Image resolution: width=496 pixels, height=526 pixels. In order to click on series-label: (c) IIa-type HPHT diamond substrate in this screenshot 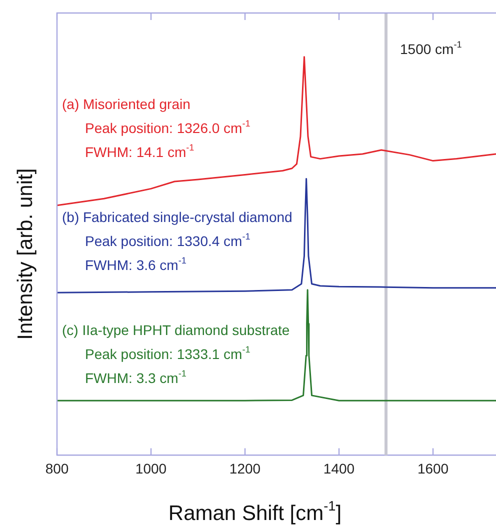, I will do `click(176, 330)`.